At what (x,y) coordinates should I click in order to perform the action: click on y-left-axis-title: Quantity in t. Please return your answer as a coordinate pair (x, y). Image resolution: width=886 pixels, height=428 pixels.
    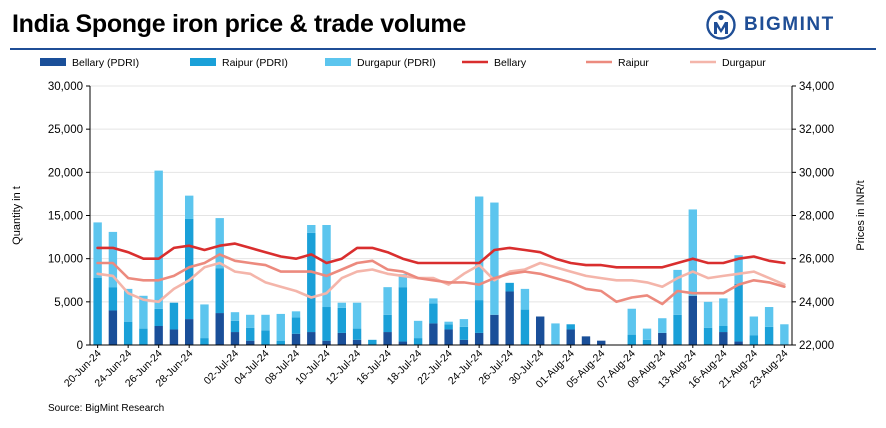
    Looking at the image, I should click on (17, 215).